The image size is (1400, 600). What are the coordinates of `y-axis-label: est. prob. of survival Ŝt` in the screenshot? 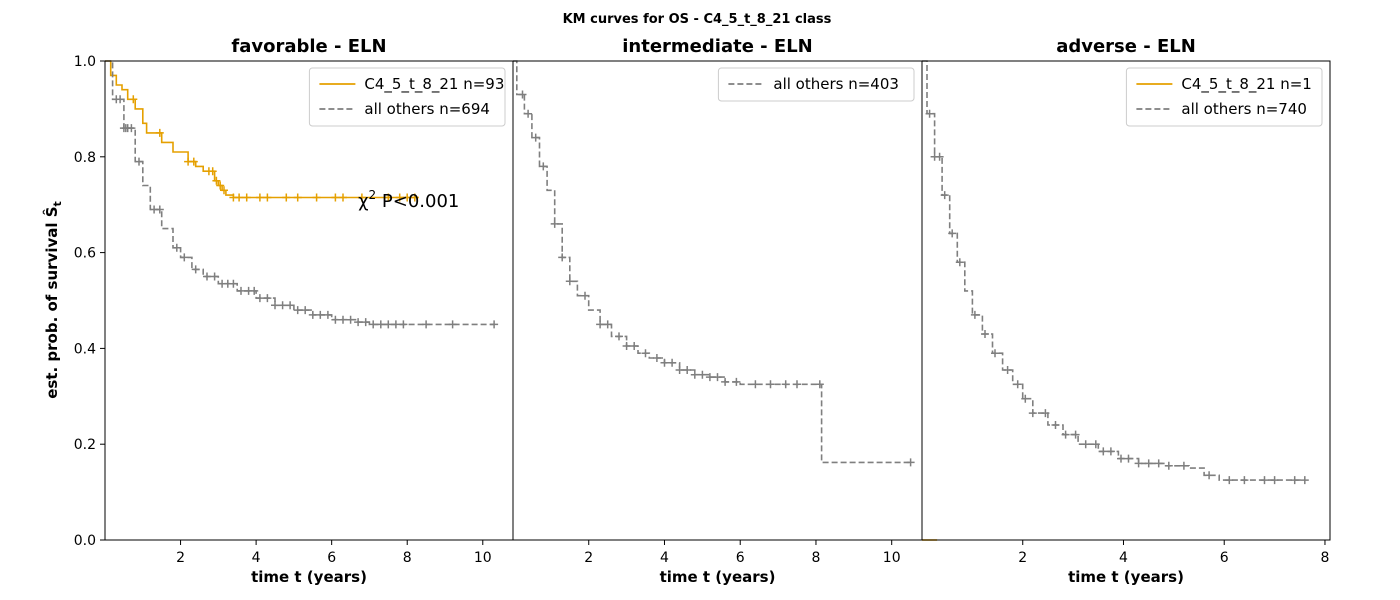 It's located at (53, 300).